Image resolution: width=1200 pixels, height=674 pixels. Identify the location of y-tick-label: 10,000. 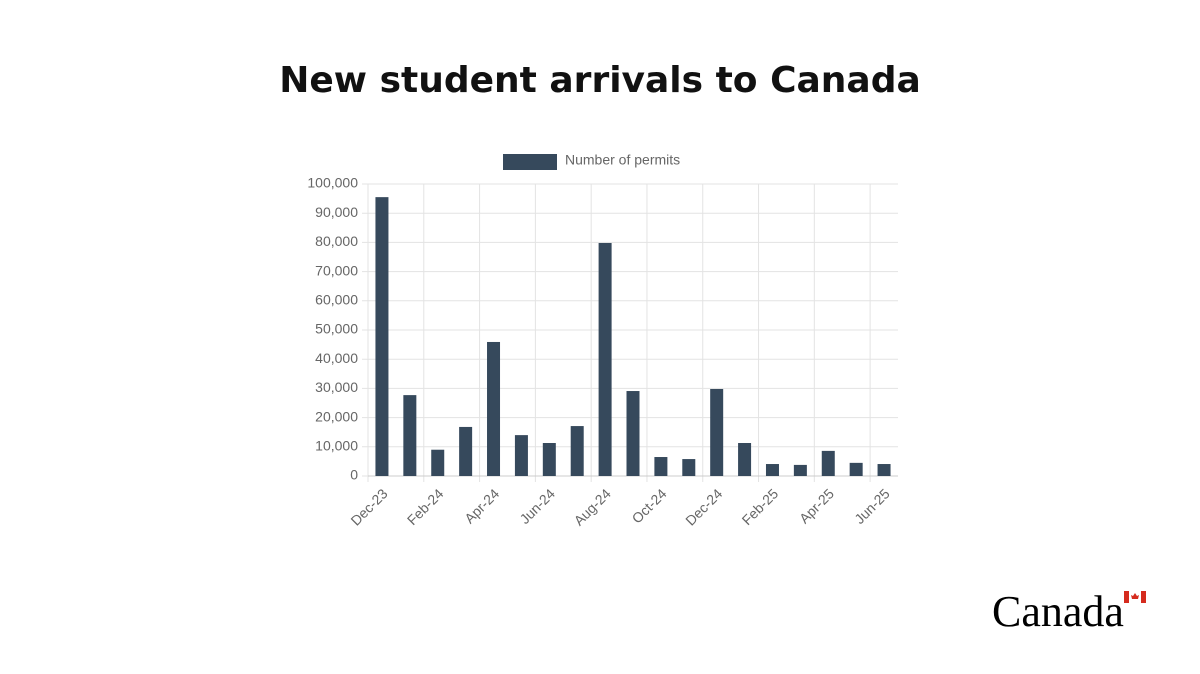
(336, 446).